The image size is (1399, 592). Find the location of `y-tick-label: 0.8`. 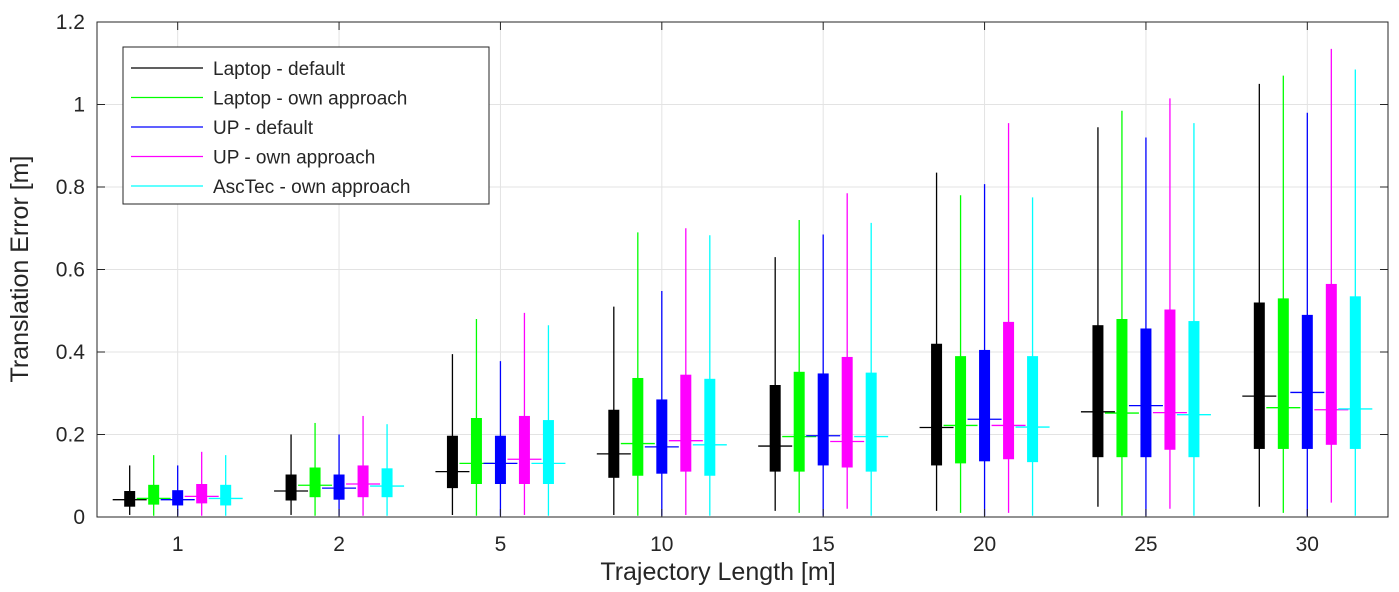

y-tick-label: 0.8 is located at coordinates (70, 187).